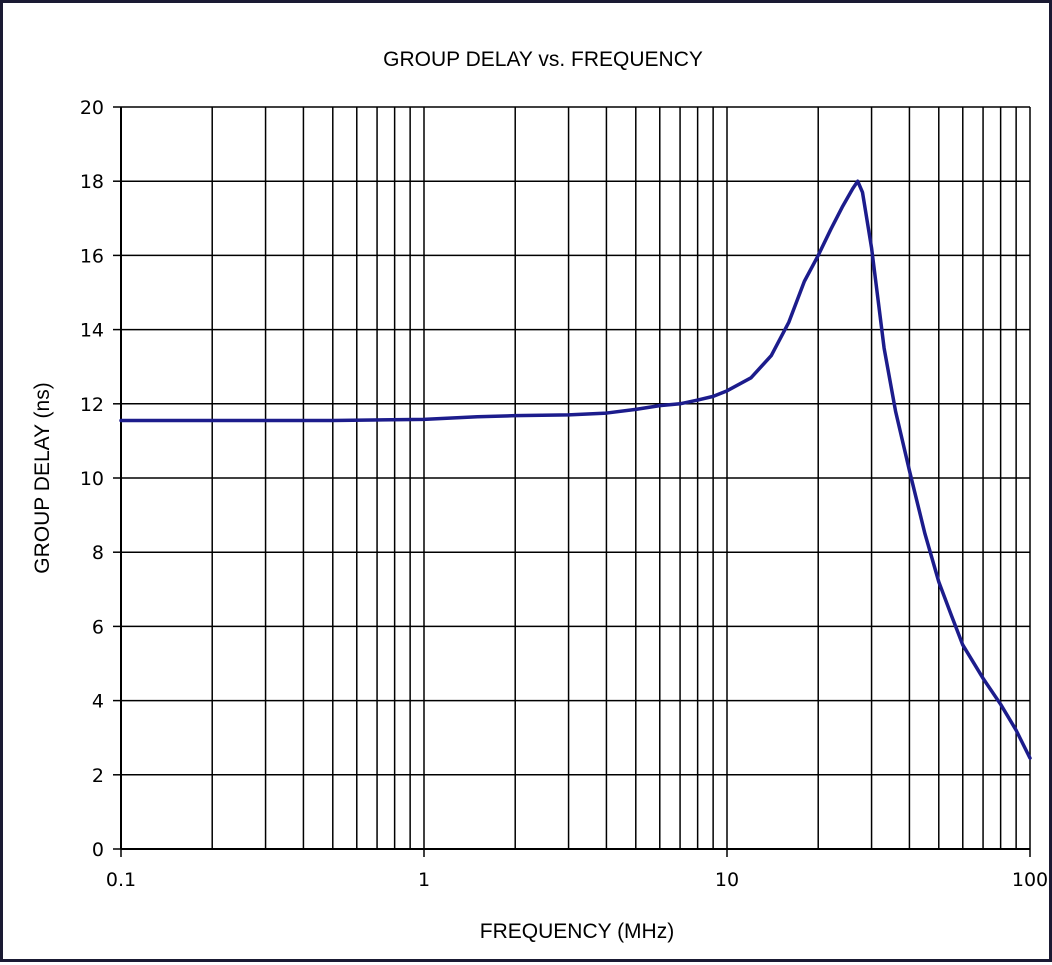 This screenshot has height=965, width=1052. Describe the element at coordinates (727, 880) in the screenshot. I see `x-tick-label: 10` at that location.